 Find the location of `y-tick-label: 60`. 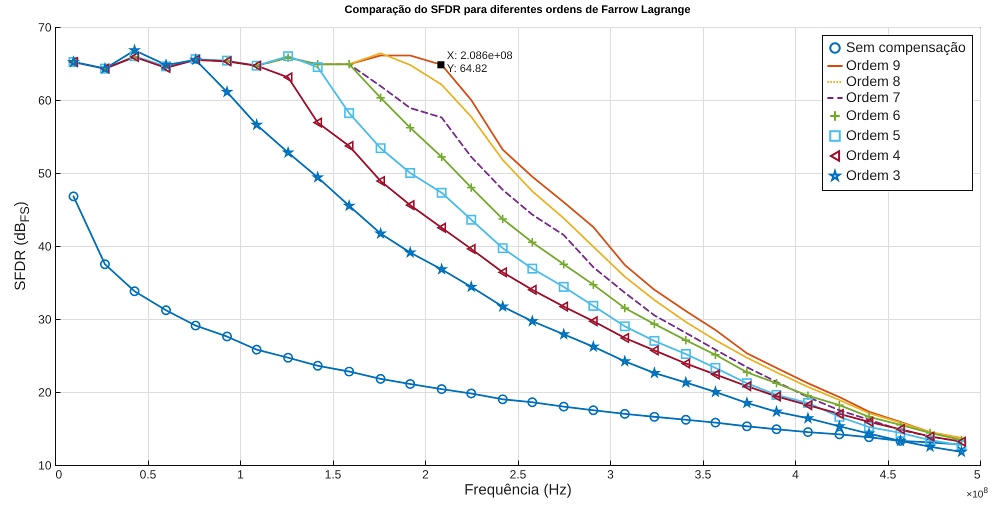

y-tick-label: 60 is located at coordinates (45, 101).